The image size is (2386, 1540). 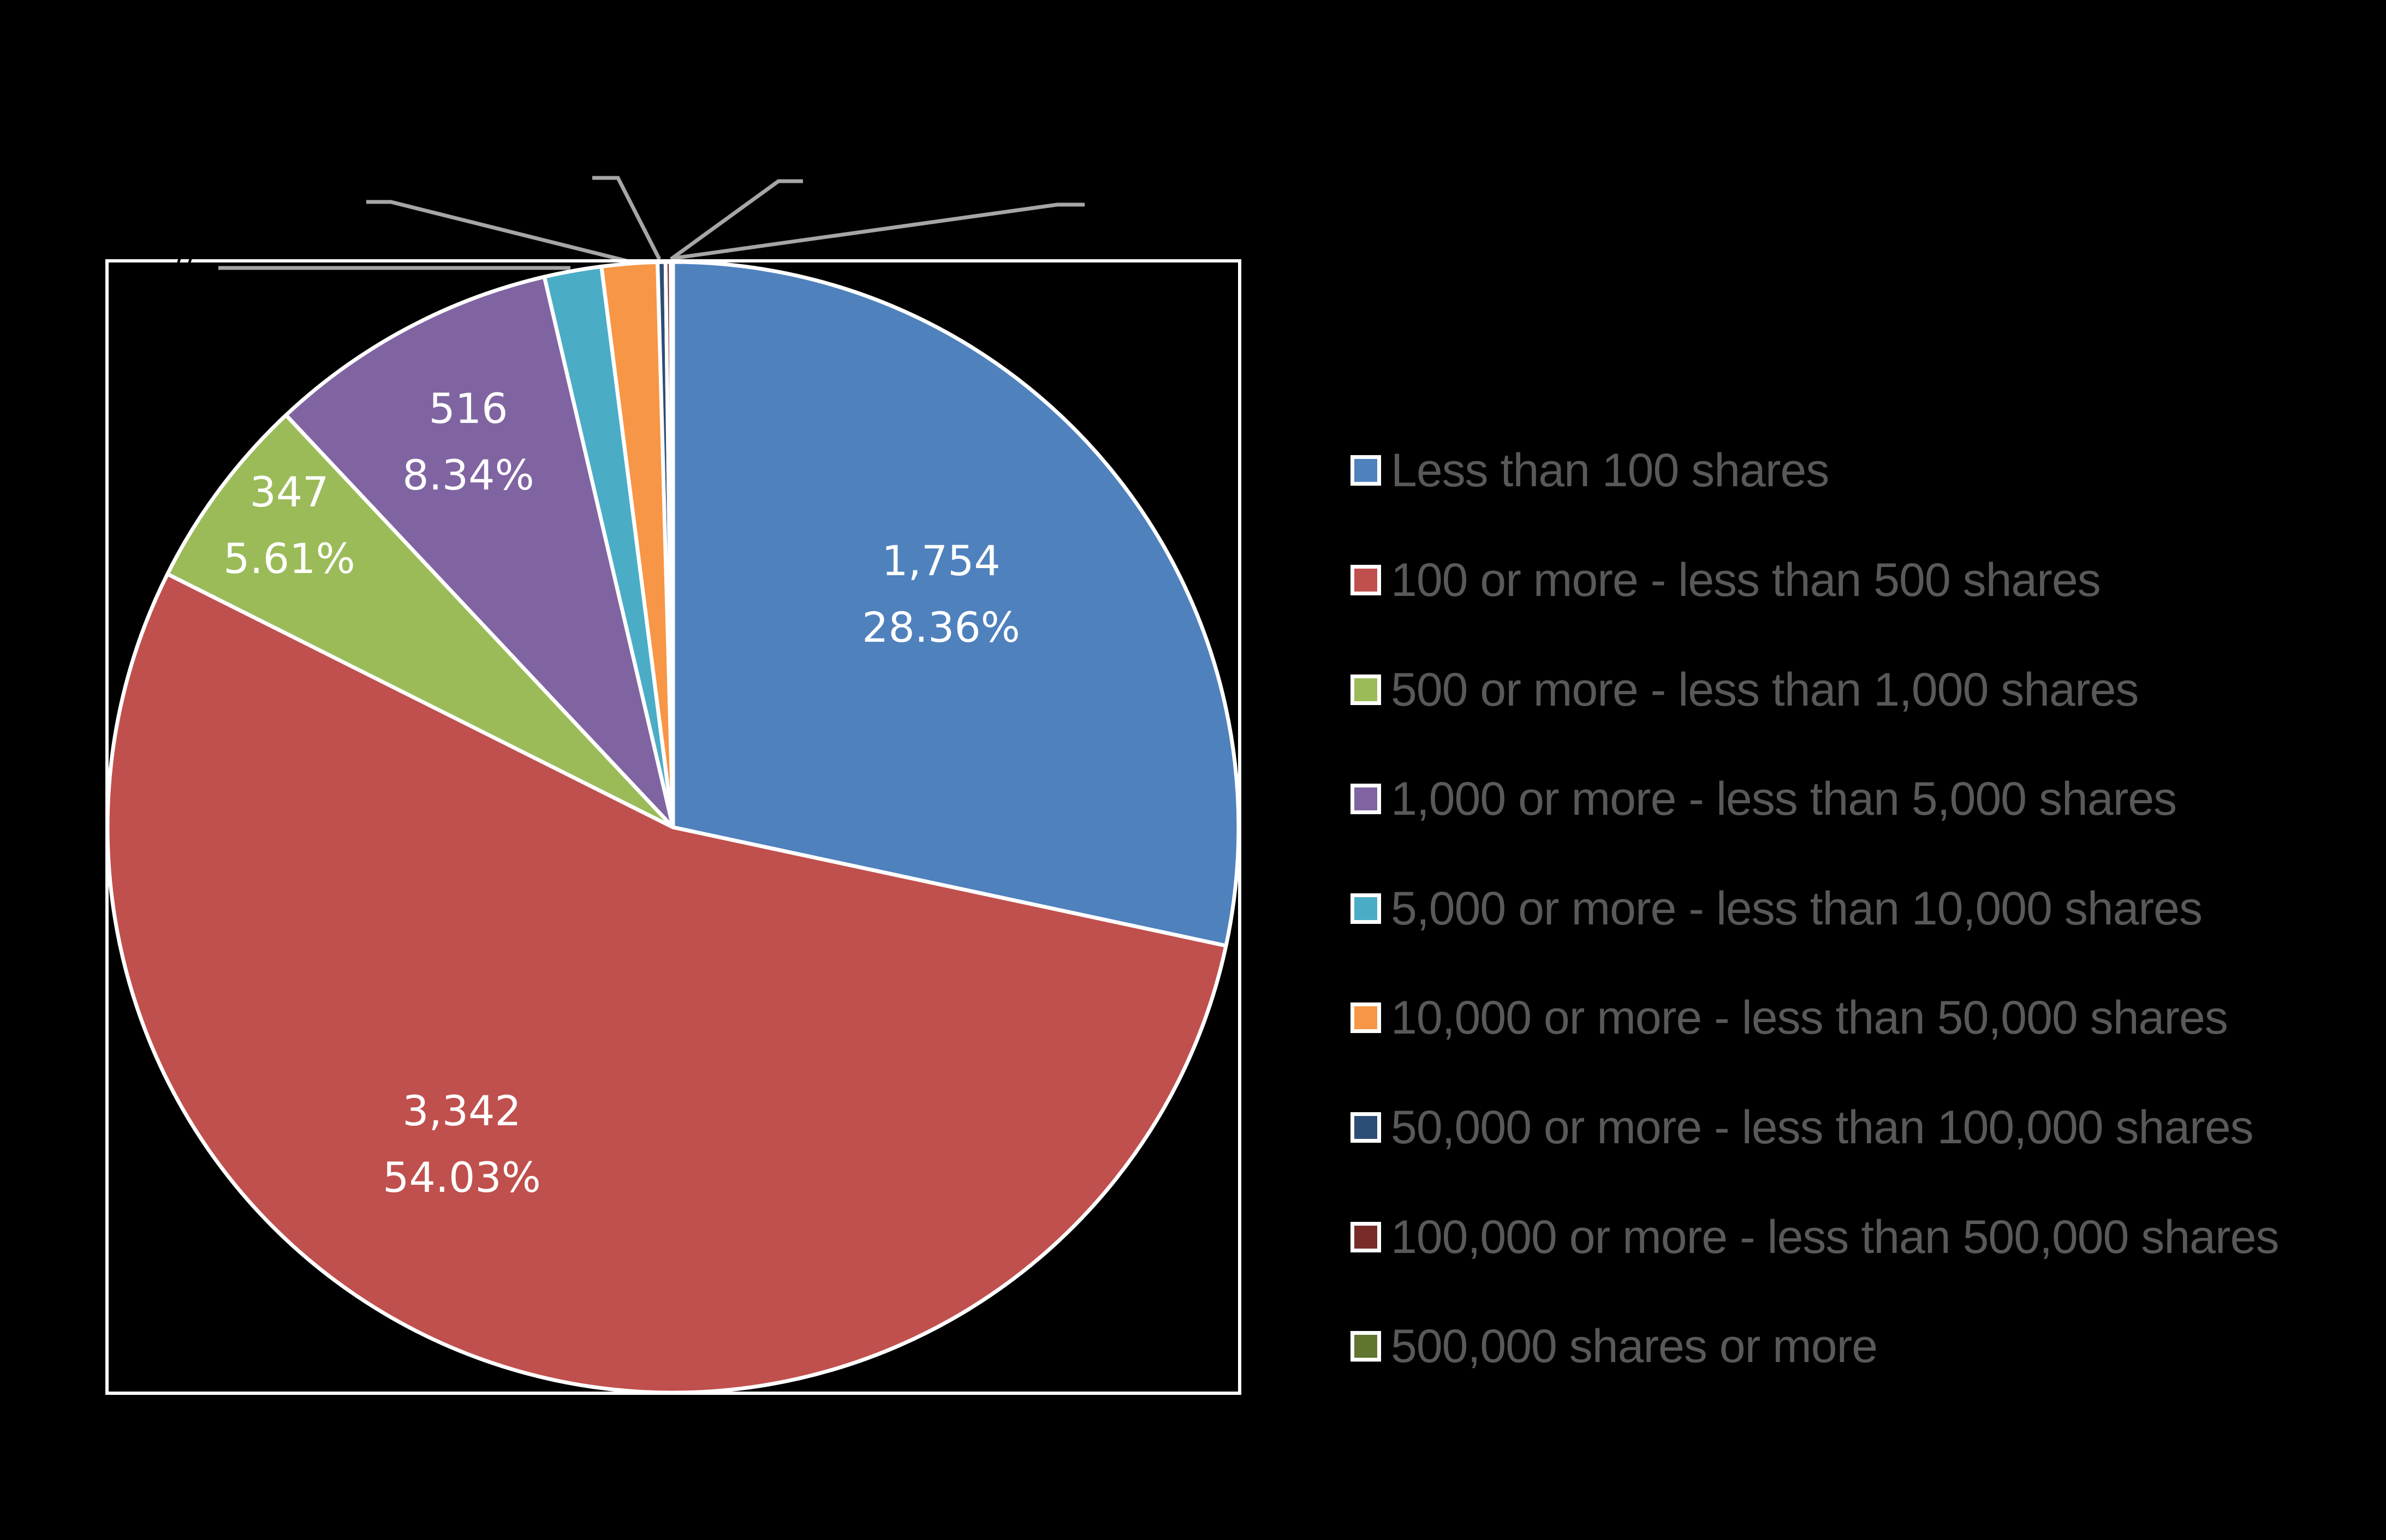 I want to click on data-label-value: 516, so click(x=468, y=409).